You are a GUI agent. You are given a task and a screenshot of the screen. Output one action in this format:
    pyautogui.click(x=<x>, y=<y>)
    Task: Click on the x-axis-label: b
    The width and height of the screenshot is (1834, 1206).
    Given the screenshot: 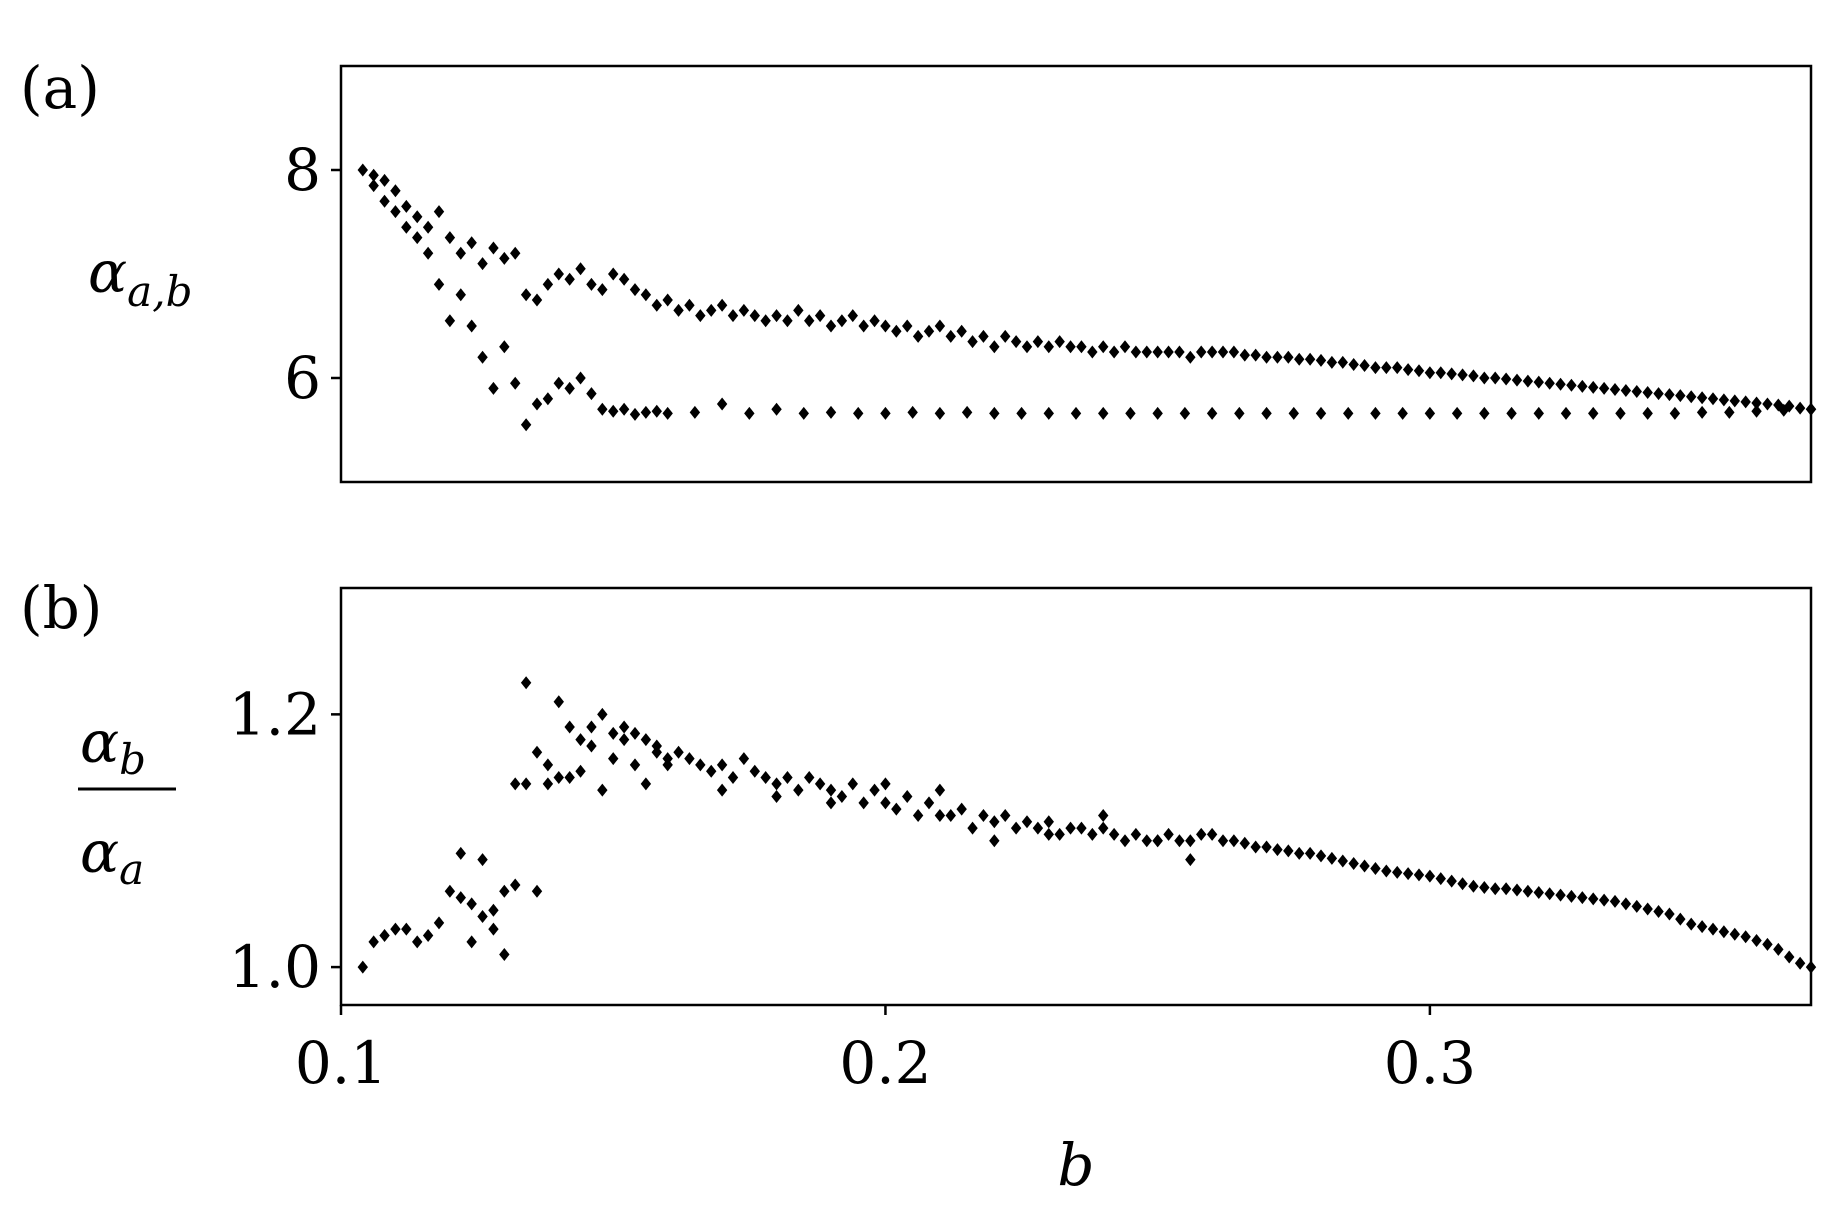 What is the action you would take?
    pyautogui.click(x=1075, y=1165)
    